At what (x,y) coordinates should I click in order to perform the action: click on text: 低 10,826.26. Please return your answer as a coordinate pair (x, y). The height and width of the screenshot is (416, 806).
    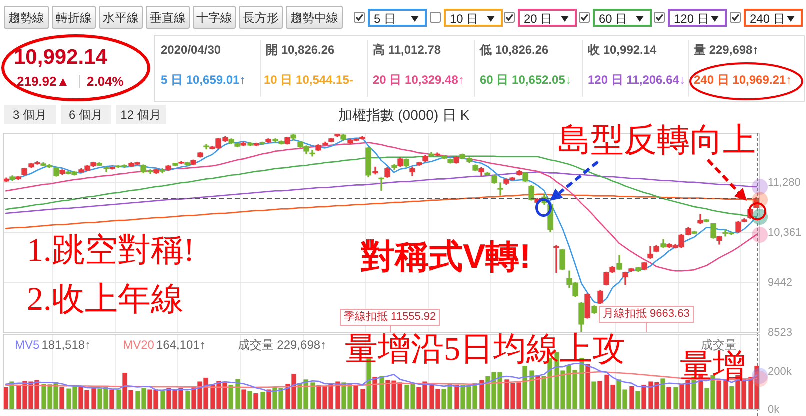
    Looking at the image, I should click on (514, 50).